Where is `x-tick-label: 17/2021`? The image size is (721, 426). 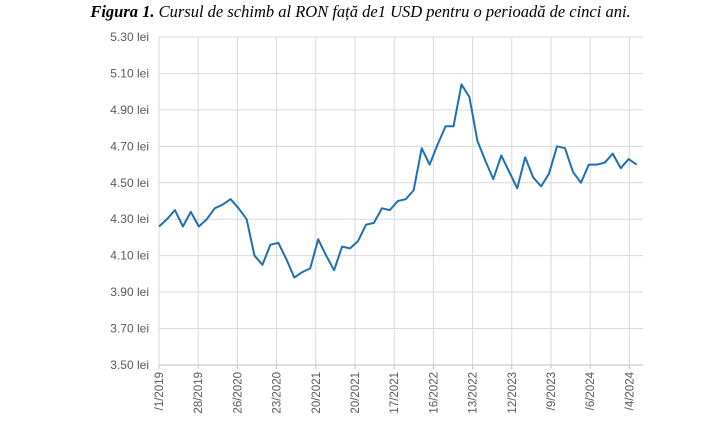 x-tick-label: 17/2021 is located at coordinates (395, 393).